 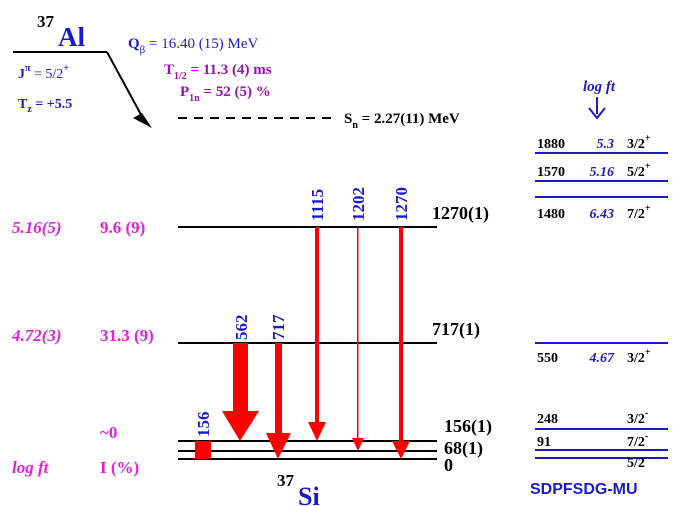 I want to click on p1n: P1n = 52 (5) %, so click(x=225, y=94).